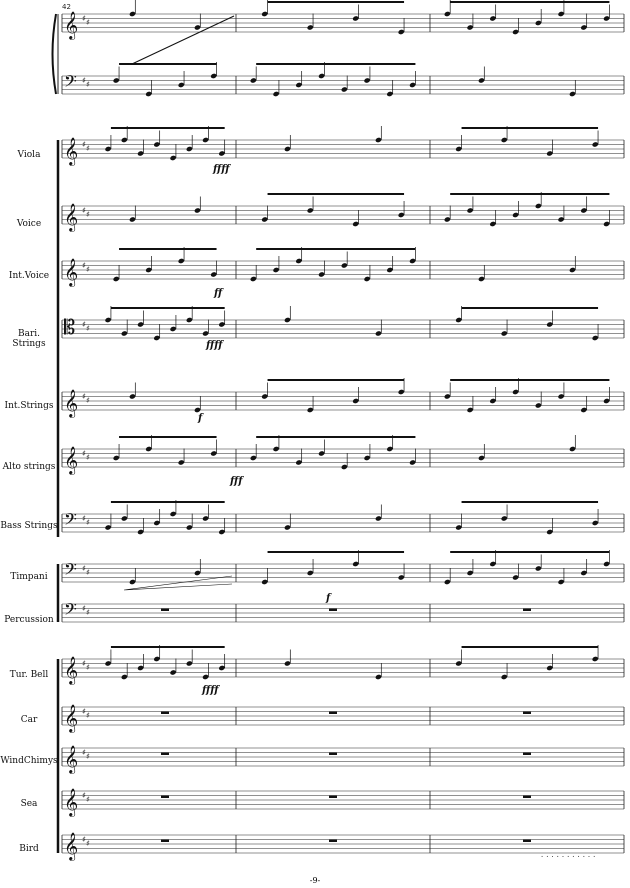  Describe the element at coordinates (69, 327) in the screenshot. I see `clef-glyph: 𝄡` at that location.